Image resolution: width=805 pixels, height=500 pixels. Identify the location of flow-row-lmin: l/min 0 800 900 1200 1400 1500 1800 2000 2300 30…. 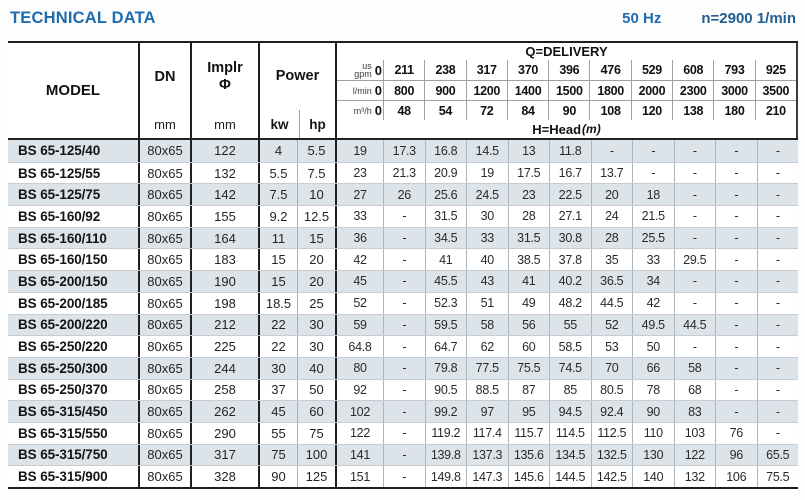
(566, 90).